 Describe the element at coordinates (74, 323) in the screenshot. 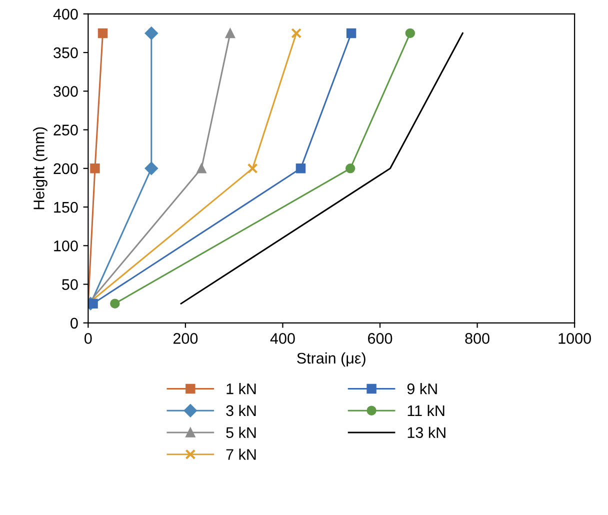

I see `y-tick-label: 0` at that location.